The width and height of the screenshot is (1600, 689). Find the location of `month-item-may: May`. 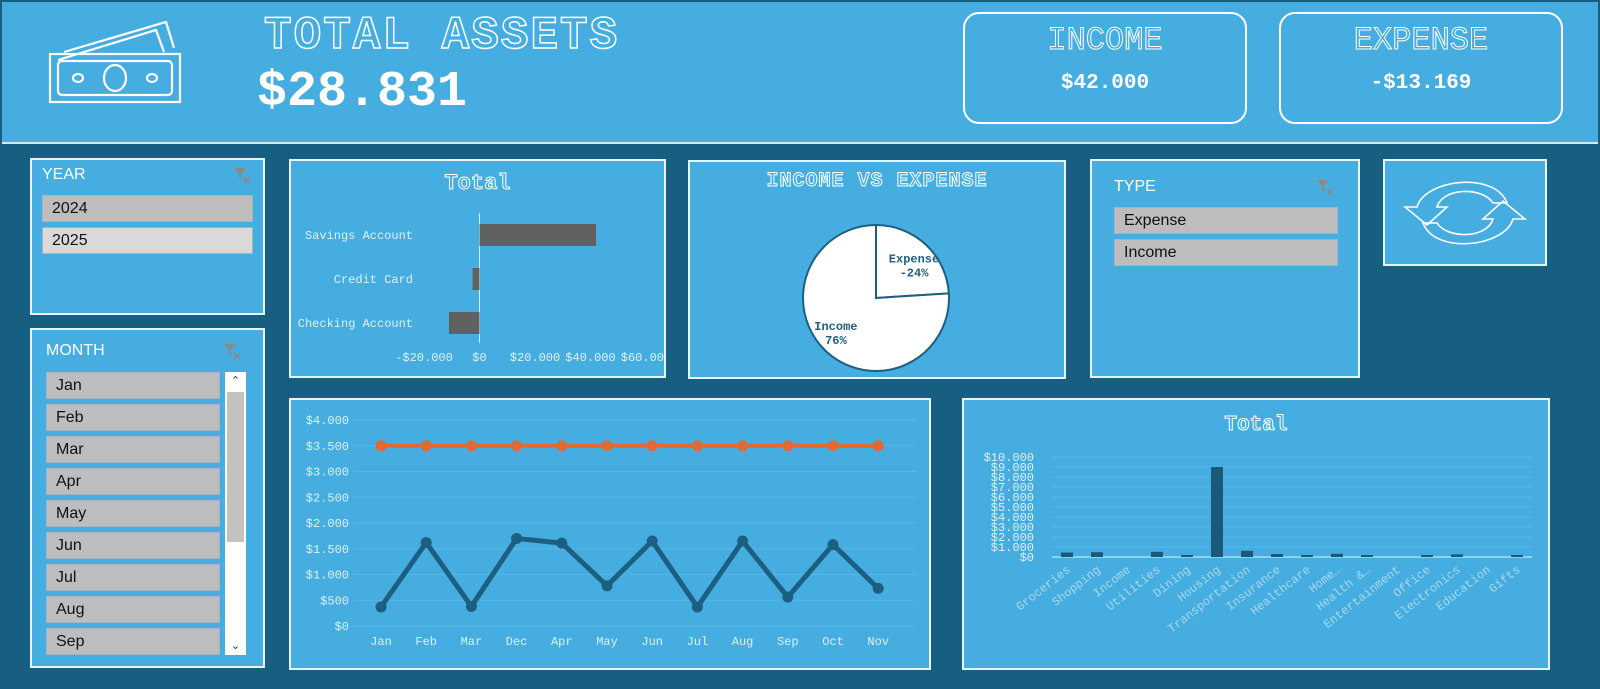

month-item-may: May is located at coordinates (133, 513).